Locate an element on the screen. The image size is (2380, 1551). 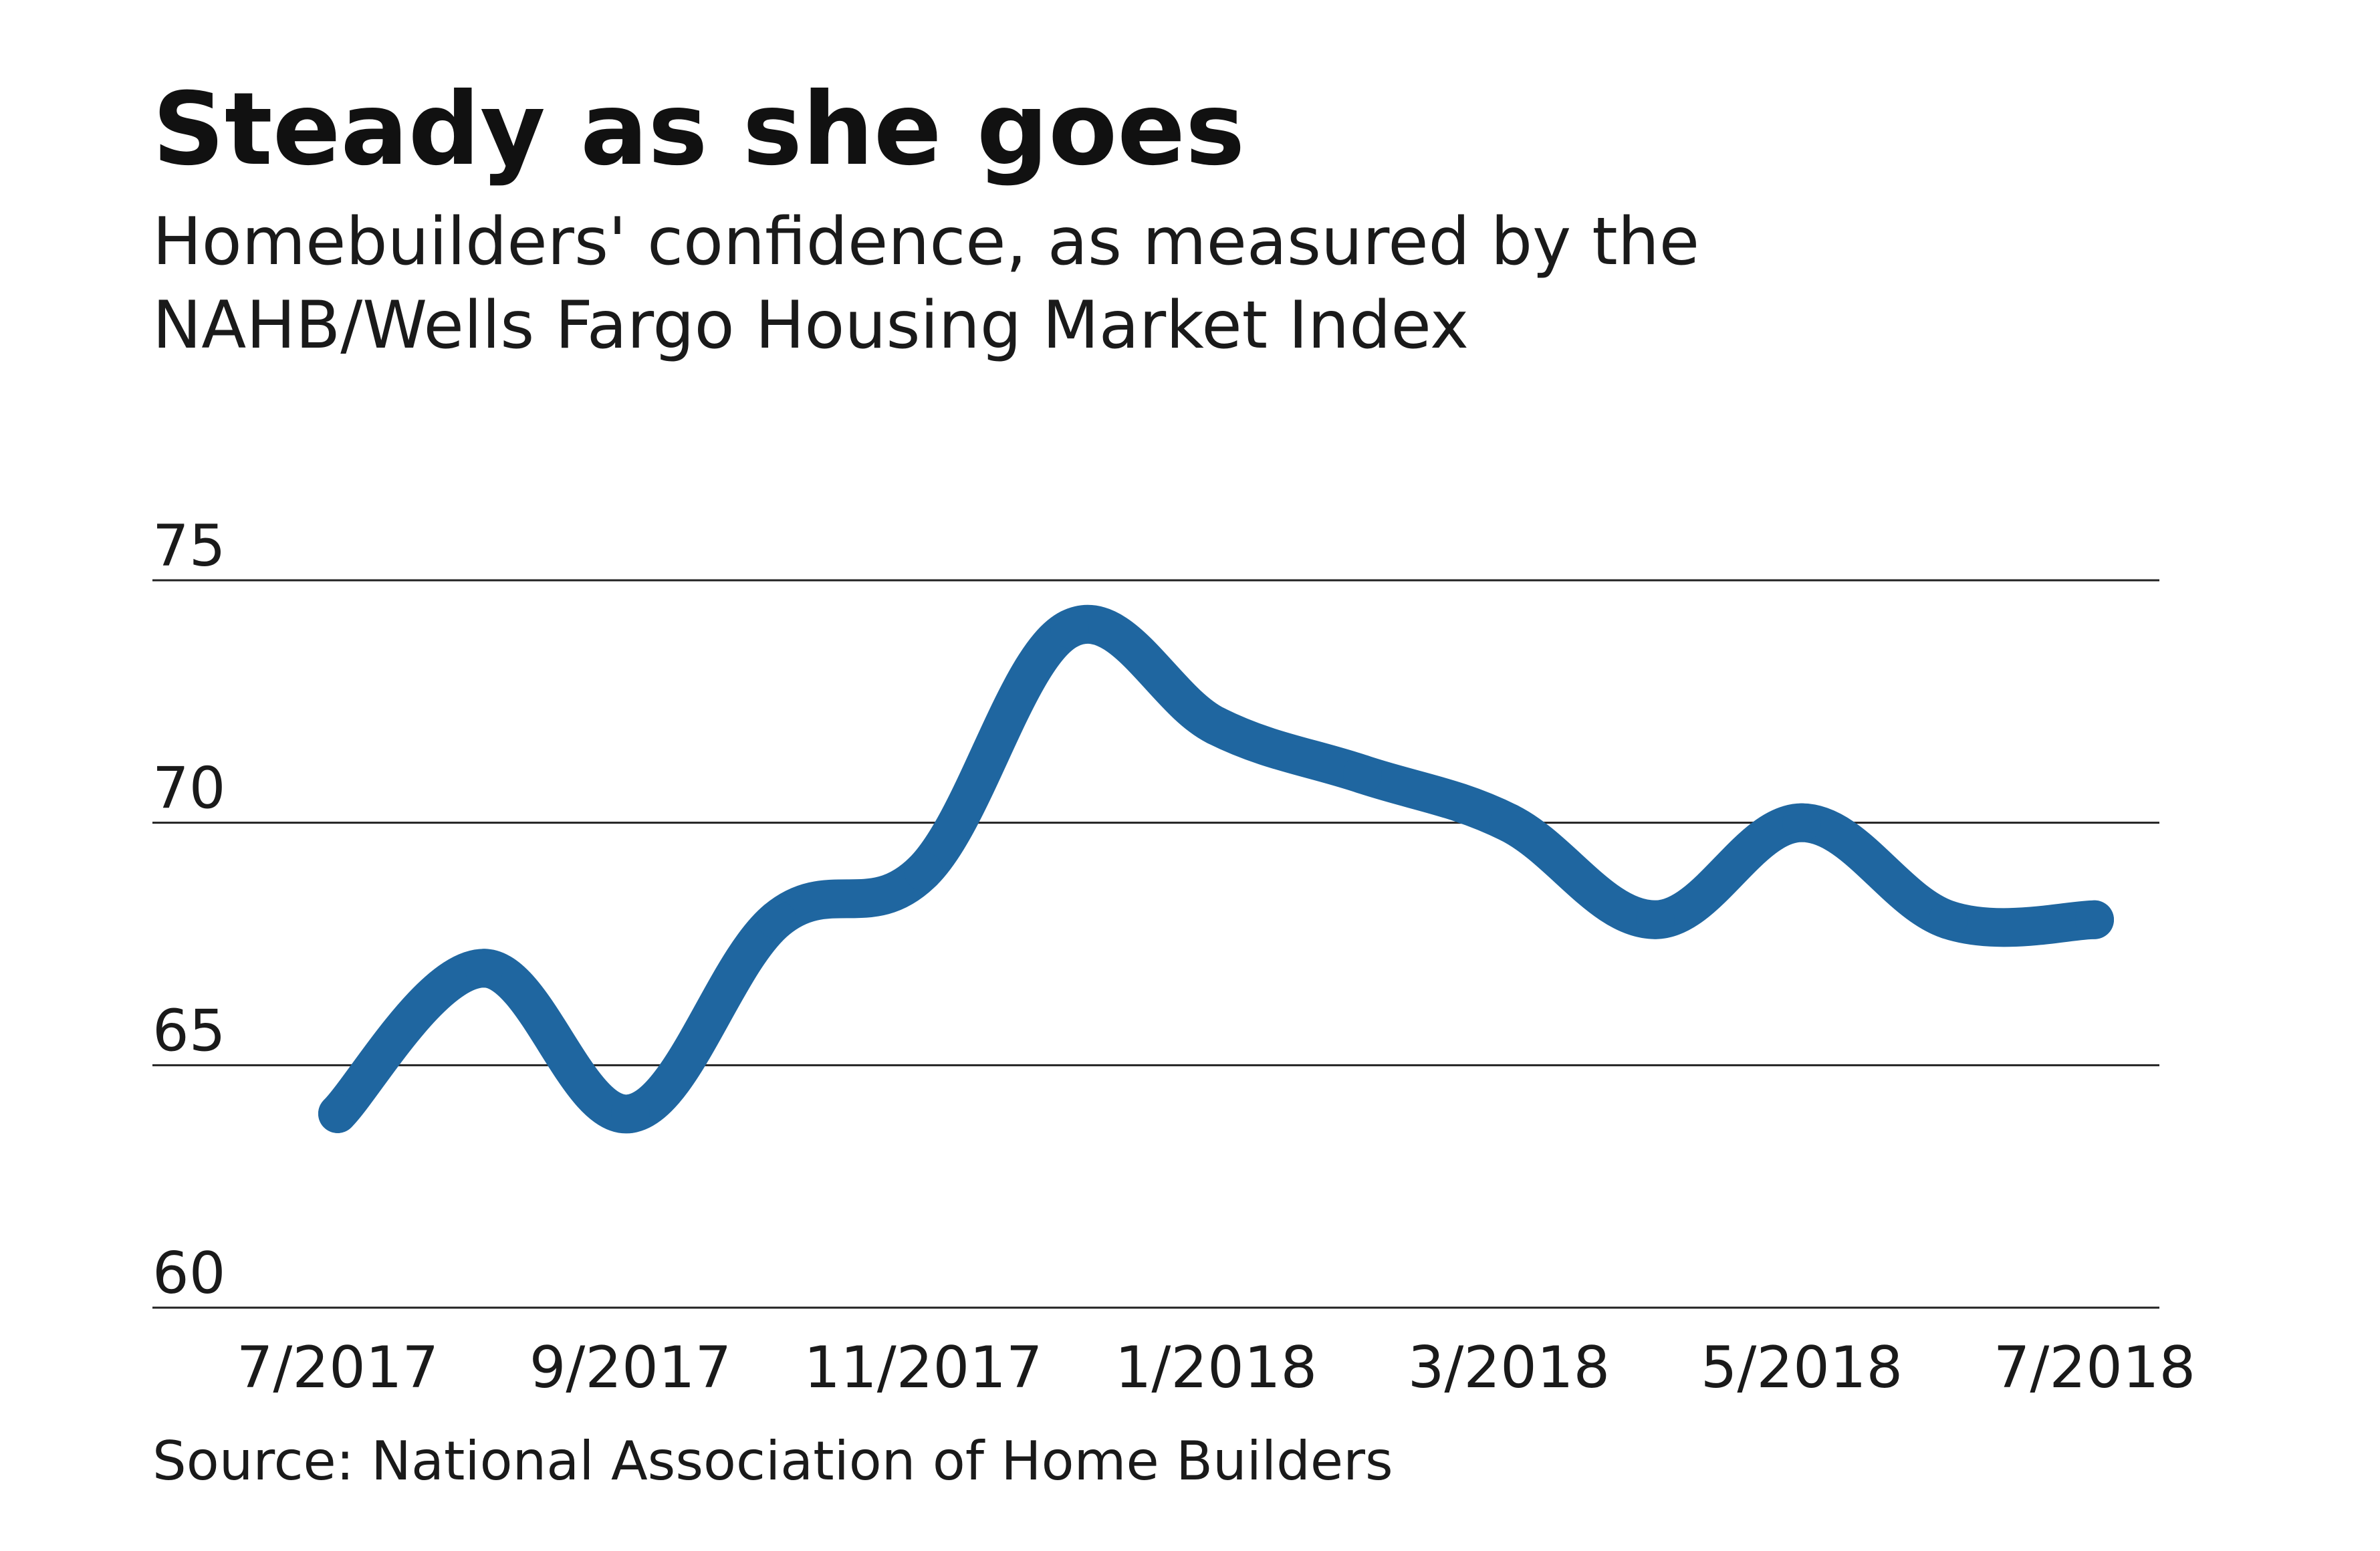
data-point-10-2017 is located at coordinates (776, 920).